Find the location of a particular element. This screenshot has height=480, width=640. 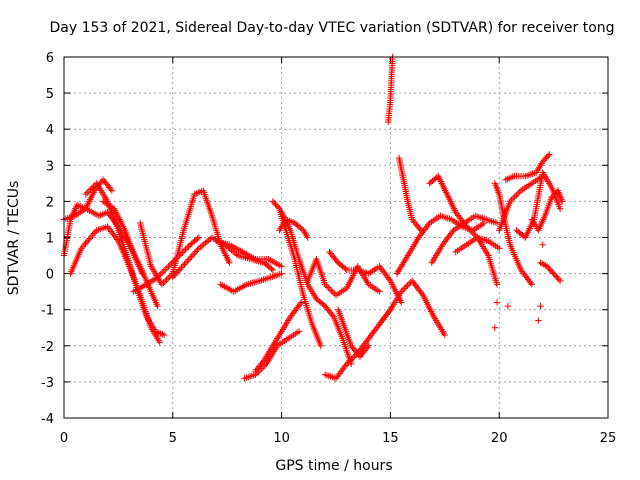

y-tick-label: 5 is located at coordinates (50, 94).